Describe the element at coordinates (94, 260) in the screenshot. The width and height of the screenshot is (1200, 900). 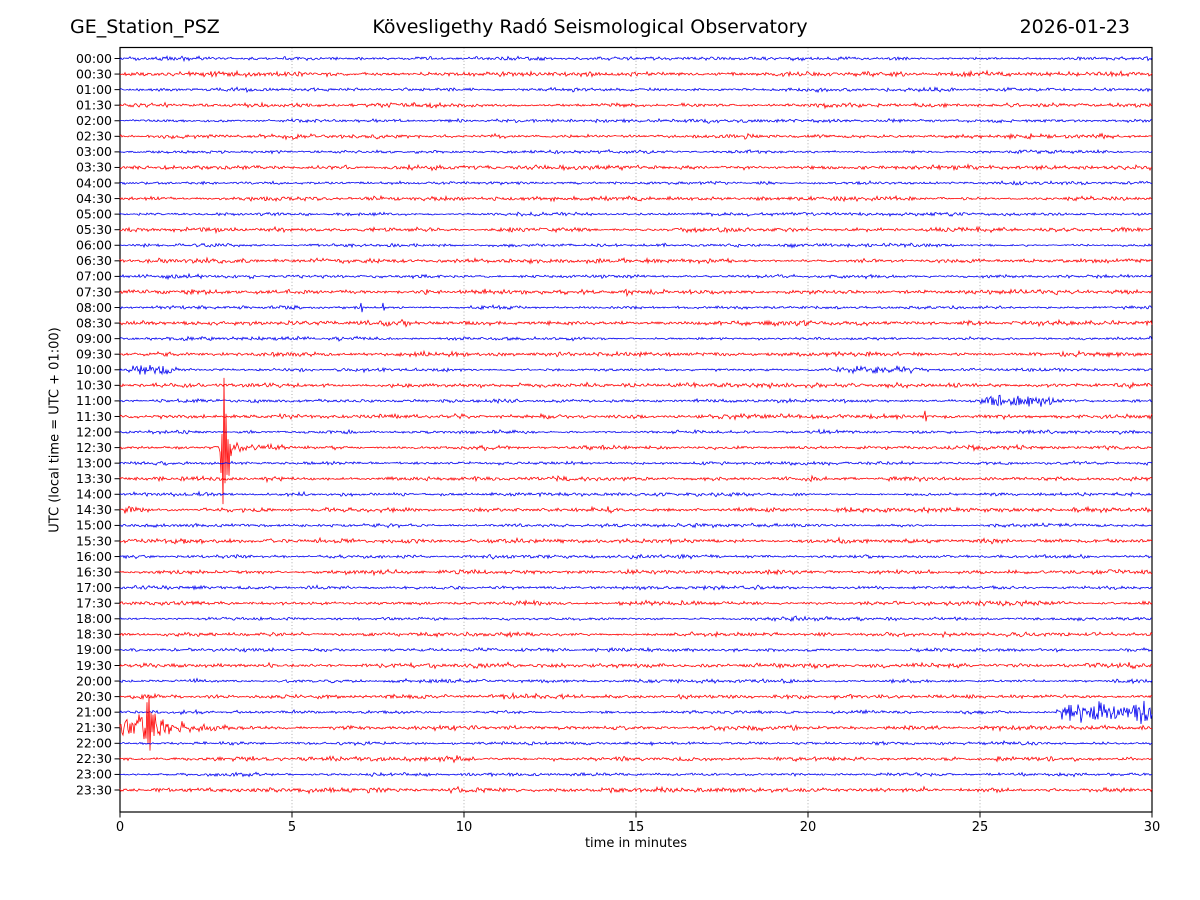
I see `y-tick-label: 06:30` at that location.